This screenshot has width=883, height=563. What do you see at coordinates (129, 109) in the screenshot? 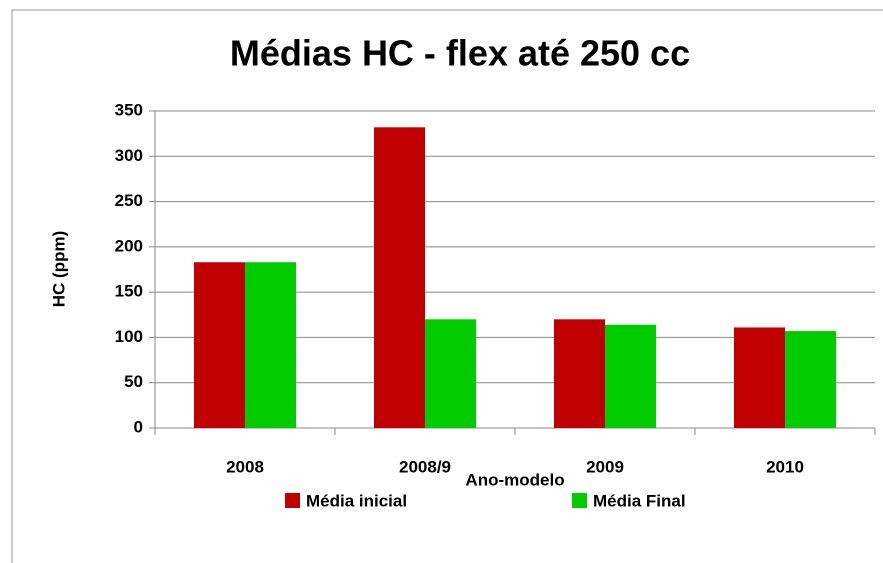
I see `y-tick-label: 350` at bounding box center [129, 109].